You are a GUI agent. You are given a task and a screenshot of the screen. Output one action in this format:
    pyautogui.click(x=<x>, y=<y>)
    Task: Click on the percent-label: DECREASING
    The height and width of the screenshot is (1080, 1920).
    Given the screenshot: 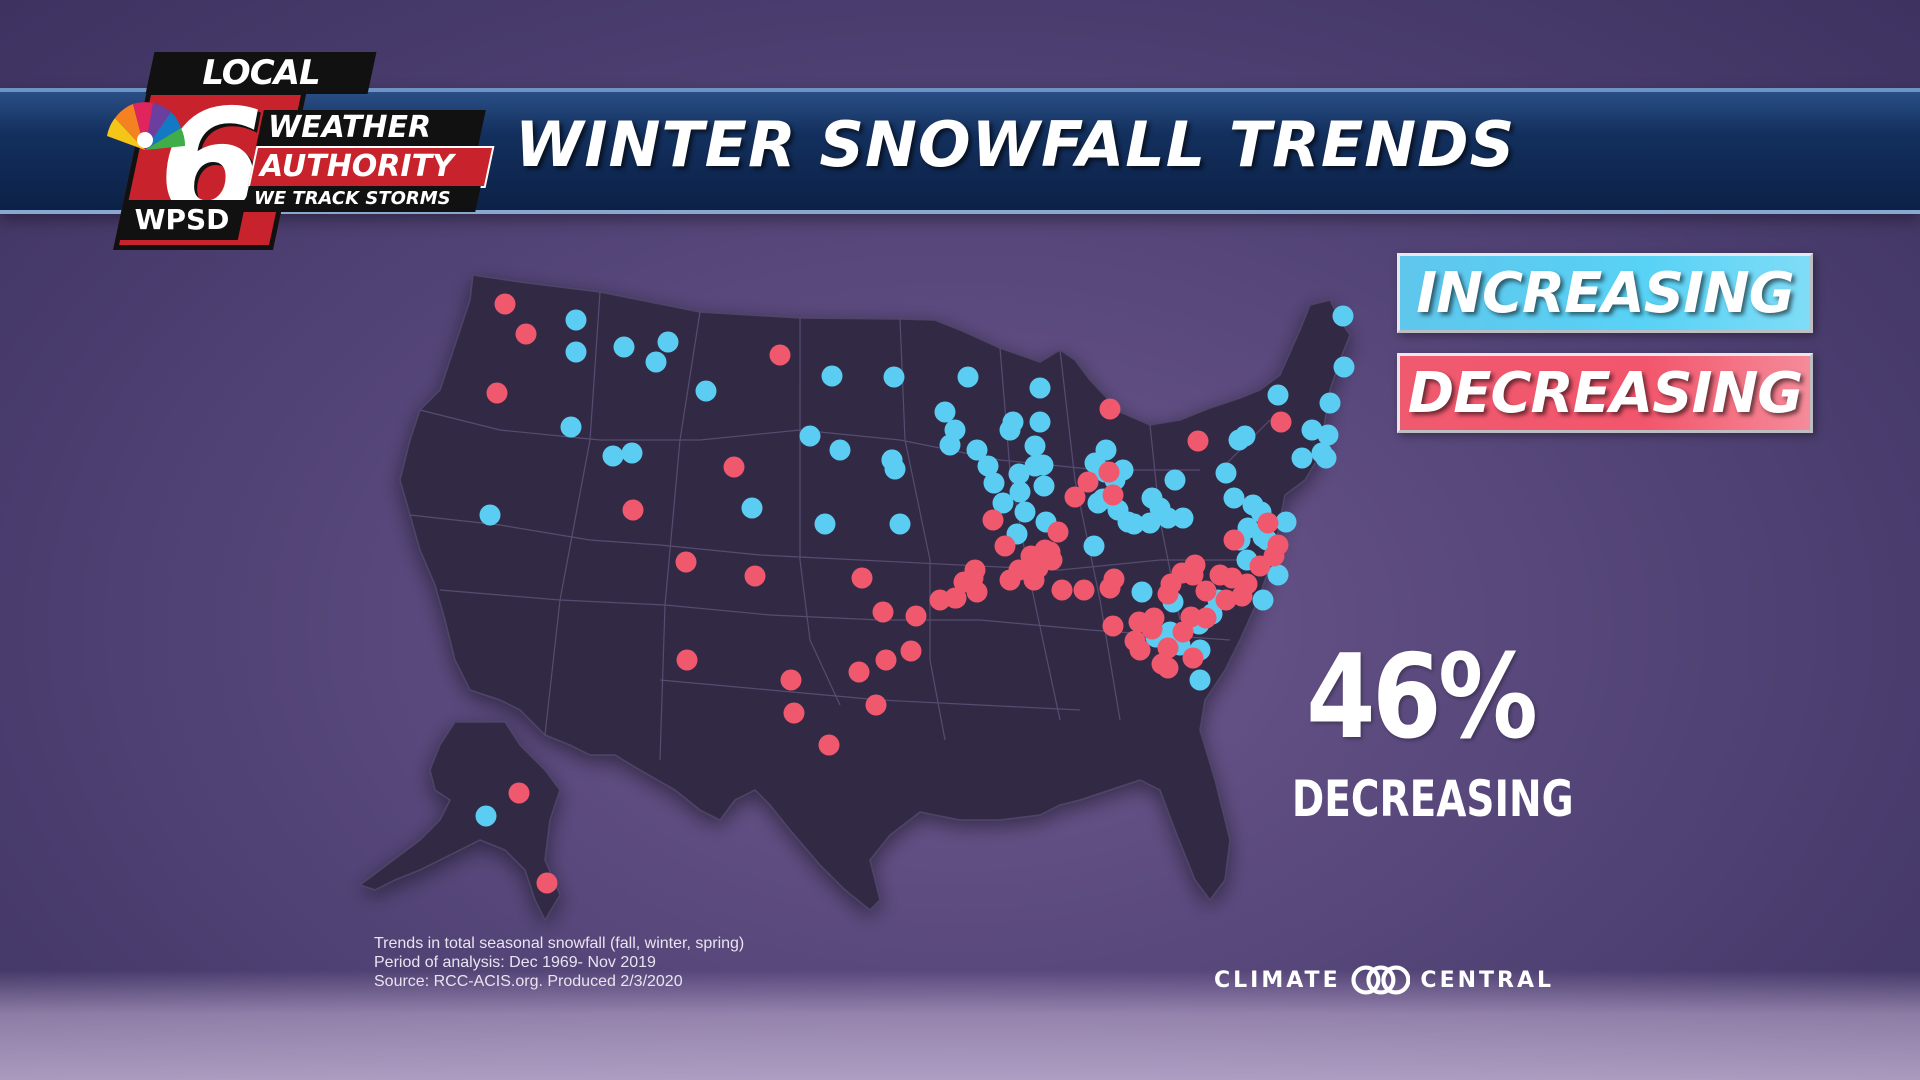 What is the action you would take?
    pyautogui.click(x=1432, y=799)
    